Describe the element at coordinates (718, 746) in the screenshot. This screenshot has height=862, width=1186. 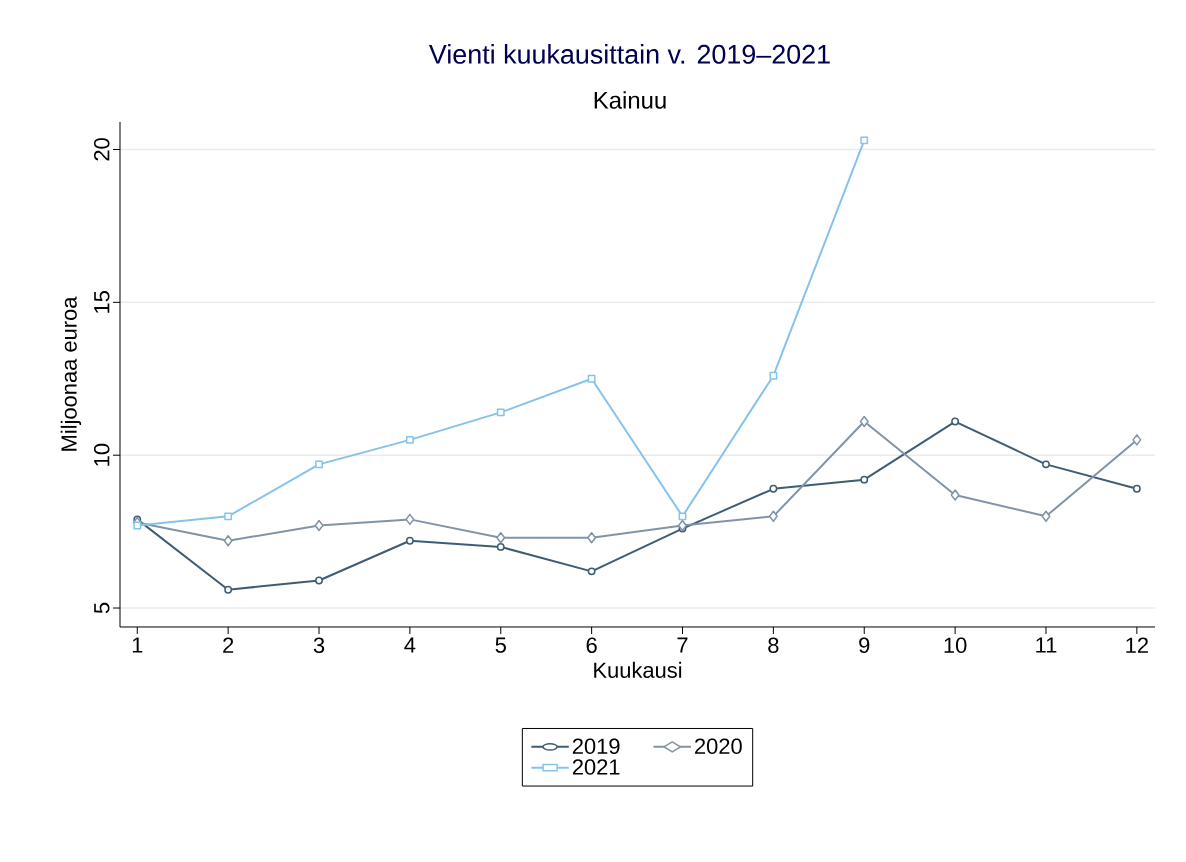
I see `legend-label: 2020` at that location.